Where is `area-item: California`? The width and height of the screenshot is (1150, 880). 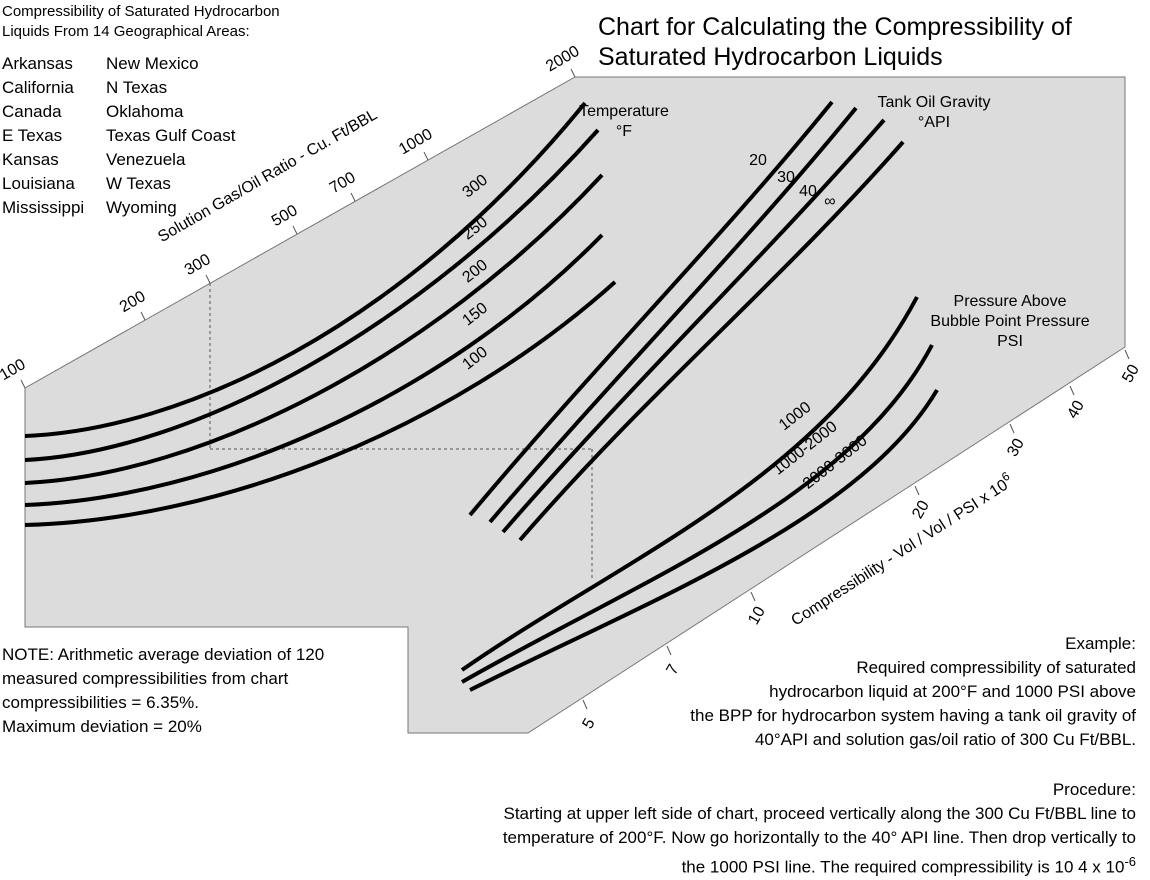 area-item: California is located at coordinates (38, 87).